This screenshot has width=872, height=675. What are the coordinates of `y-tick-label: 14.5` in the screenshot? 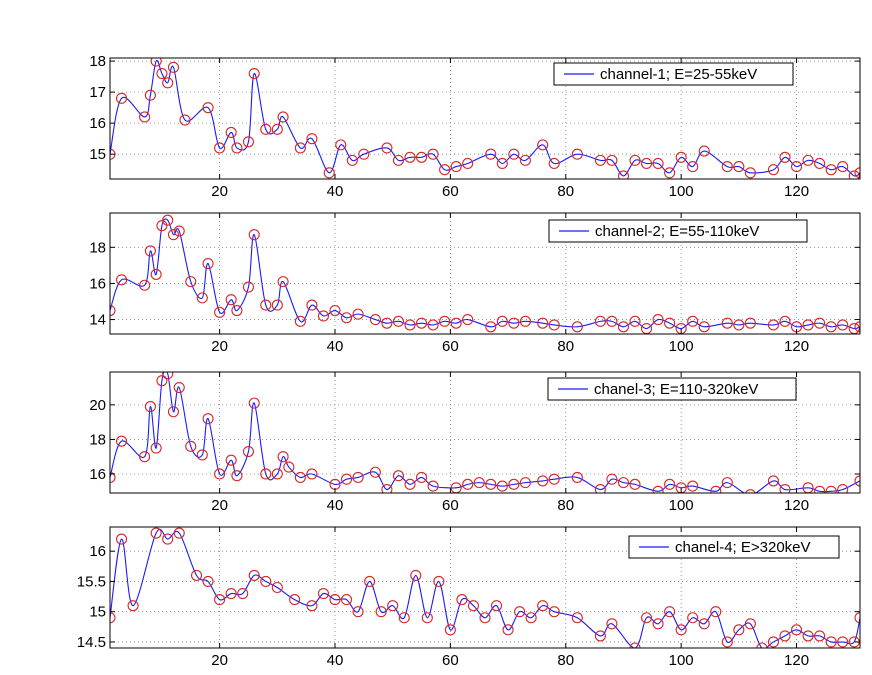 It's located at (91, 642).